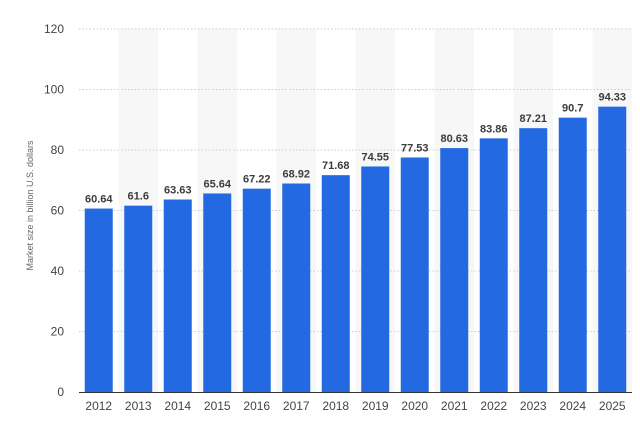  What do you see at coordinates (217, 406) in the screenshot?
I see `x-tick-label: 2015` at bounding box center [217, 406].